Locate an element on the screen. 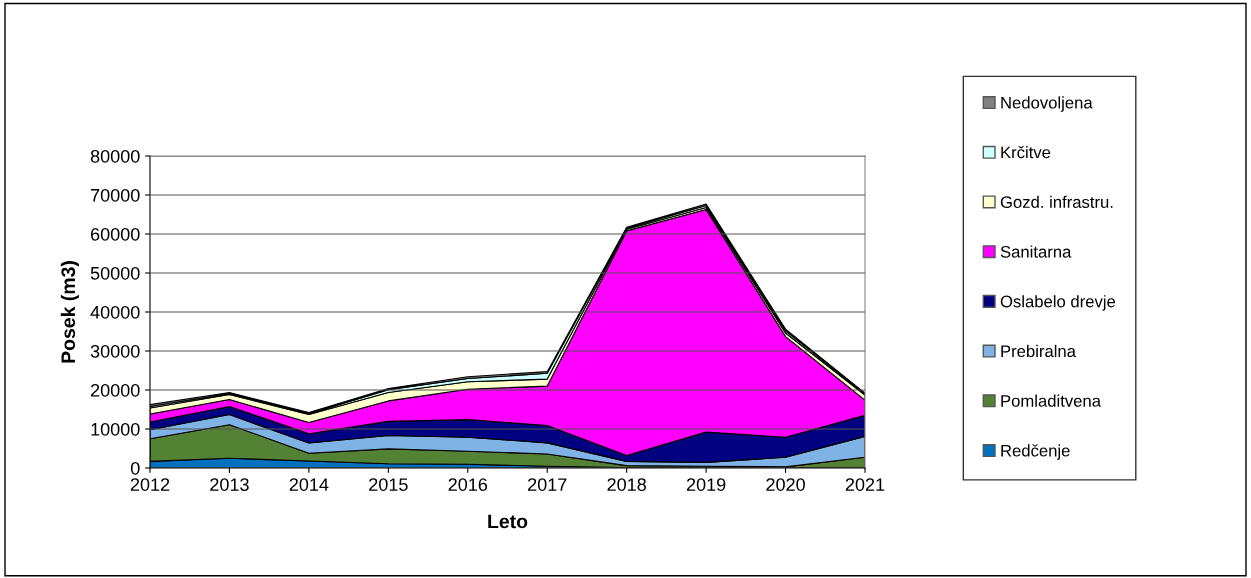  legend-label: Prebiralna is located at coordinates (1038, 351).